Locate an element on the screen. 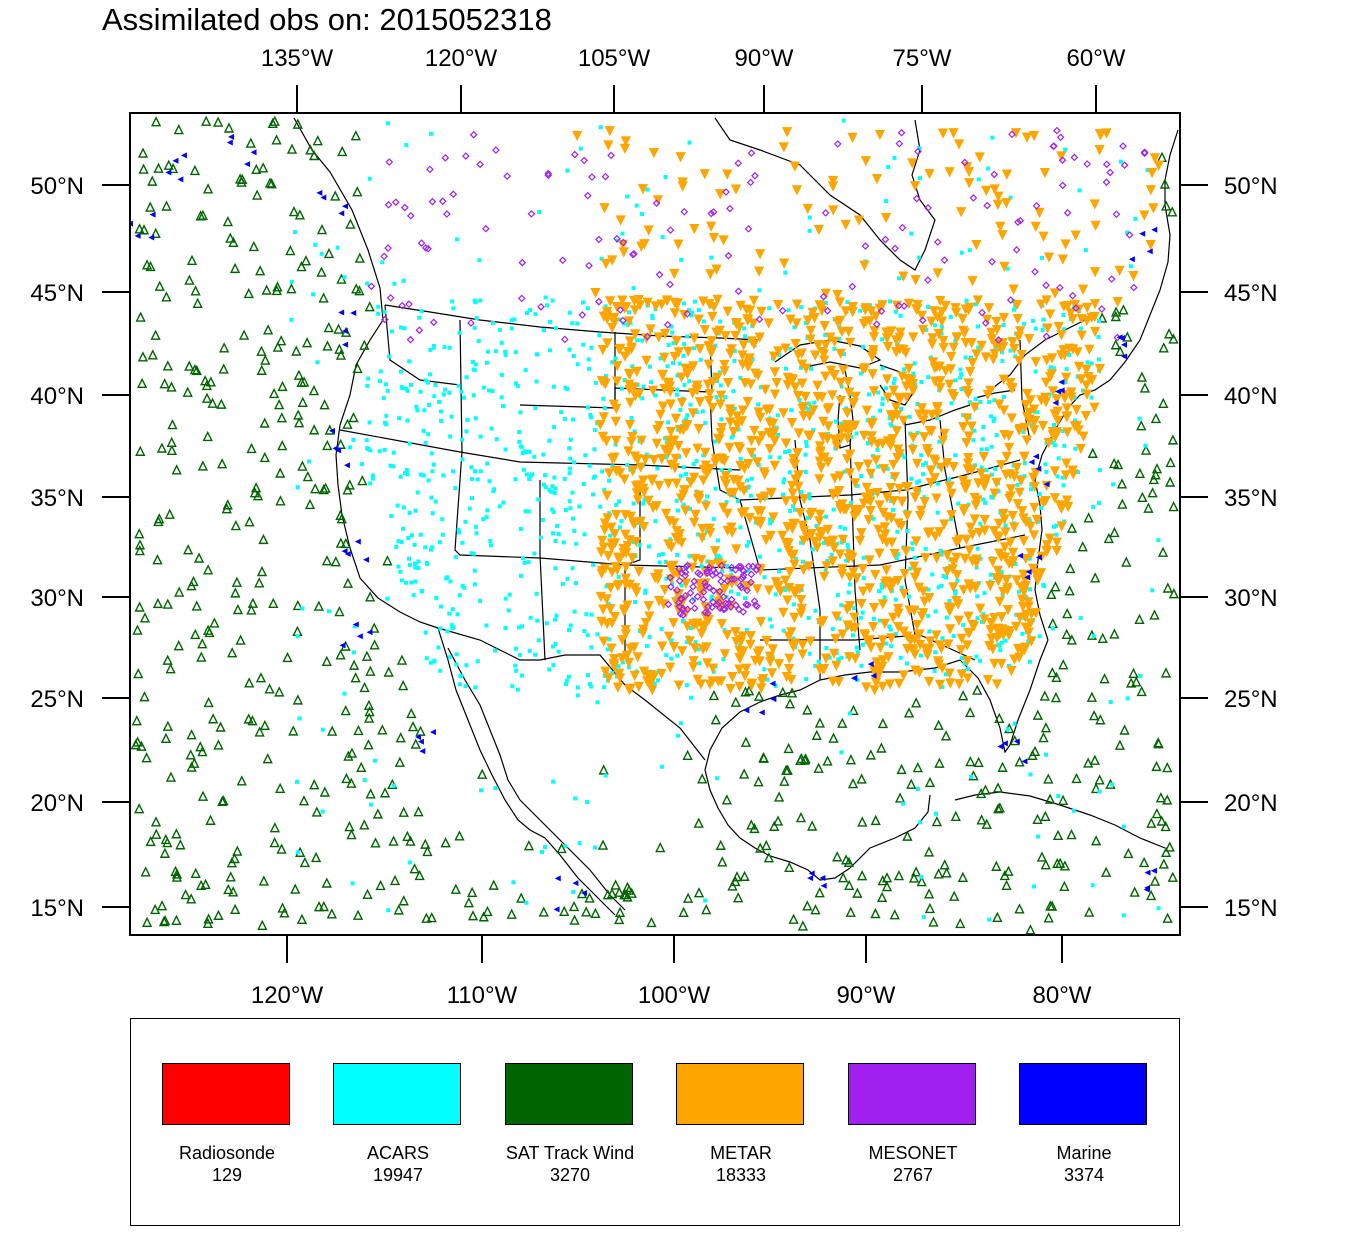 The width and height of the screenshot is (1350, 1250). legend-item-mesonet: MESONET 2767 is located at coordinates (928, 1119).